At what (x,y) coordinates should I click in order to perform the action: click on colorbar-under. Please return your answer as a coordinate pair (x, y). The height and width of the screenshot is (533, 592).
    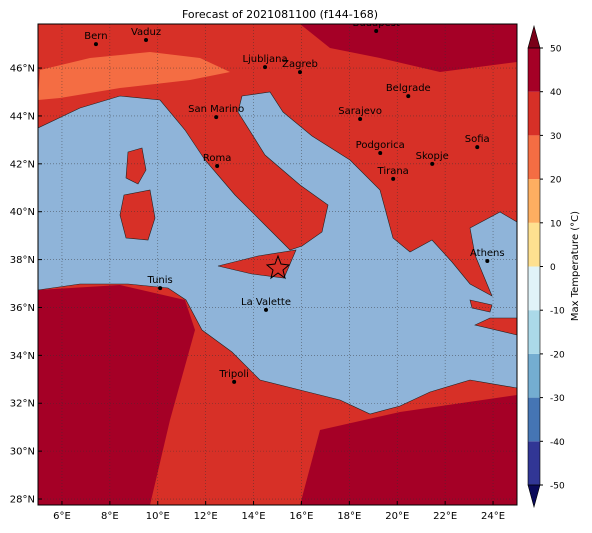
    Looking at the image, I should click on (534, 496).